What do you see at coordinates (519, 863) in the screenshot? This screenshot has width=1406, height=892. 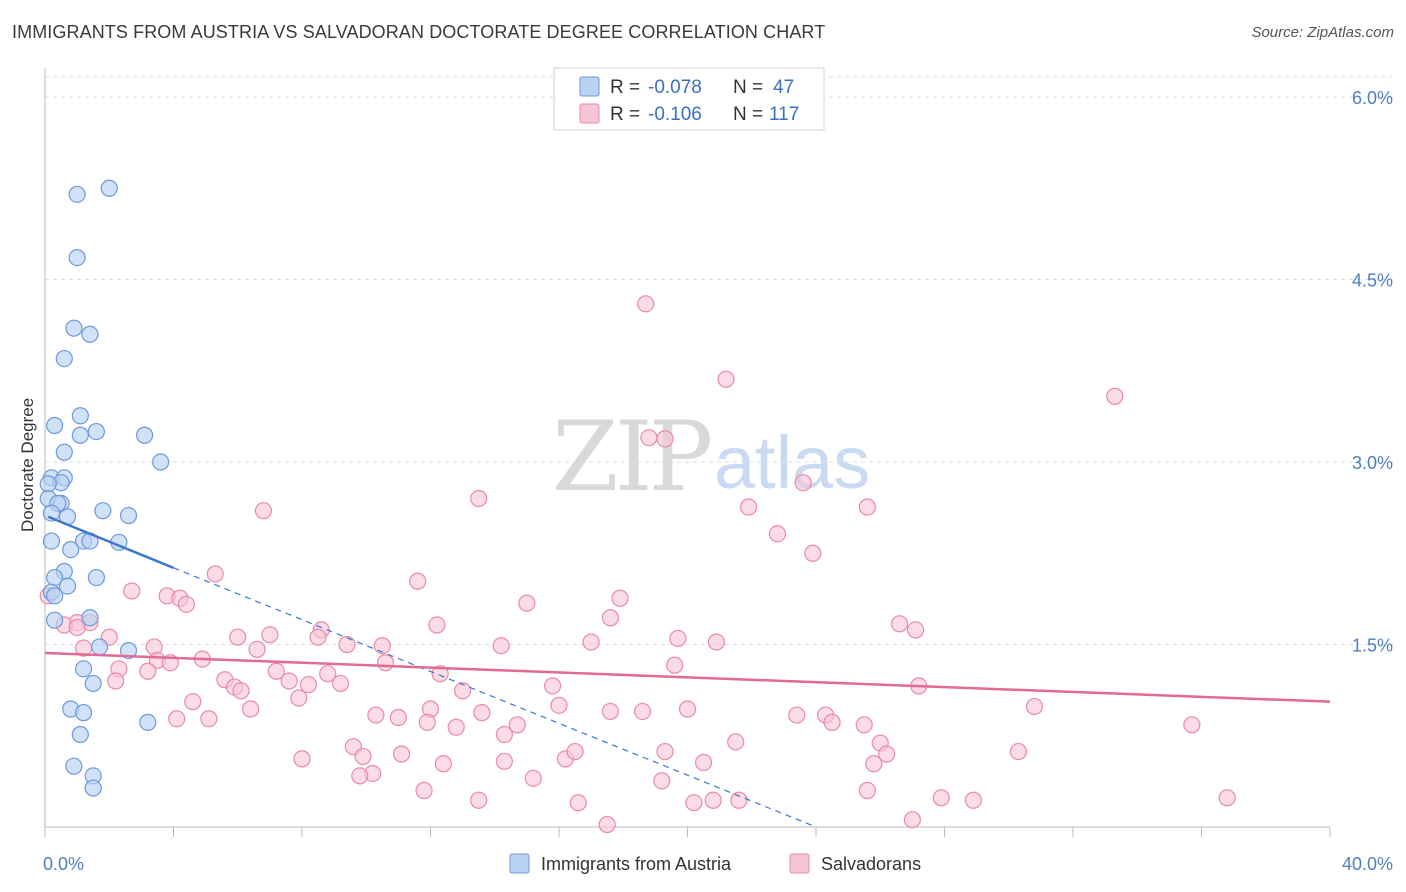 I see `bottom-legend-swatch-austria` at bounding box center [519, 863].